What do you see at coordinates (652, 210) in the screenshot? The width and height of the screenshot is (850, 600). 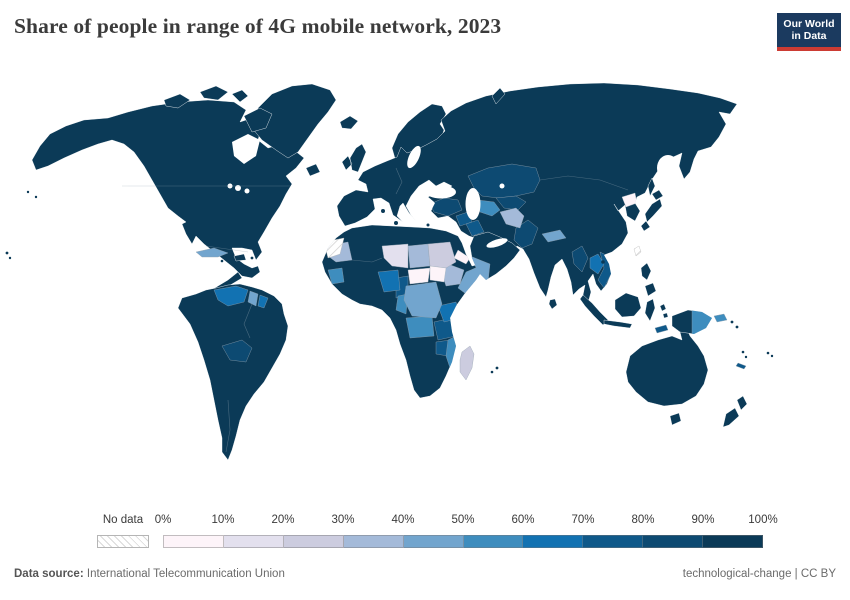 I see `region-japan` at bounding box center [652, 210].